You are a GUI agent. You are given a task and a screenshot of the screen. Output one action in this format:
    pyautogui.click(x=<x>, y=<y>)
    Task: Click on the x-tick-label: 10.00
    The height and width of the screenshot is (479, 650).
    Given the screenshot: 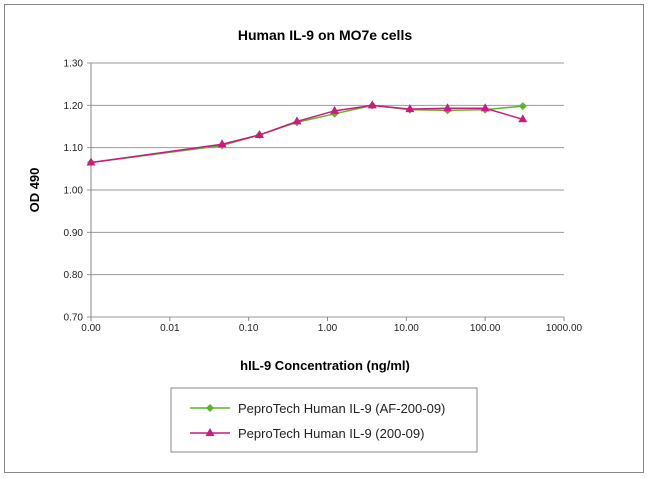 What is the action you would take?
    pyautogui.click(x=406, y=328)
    